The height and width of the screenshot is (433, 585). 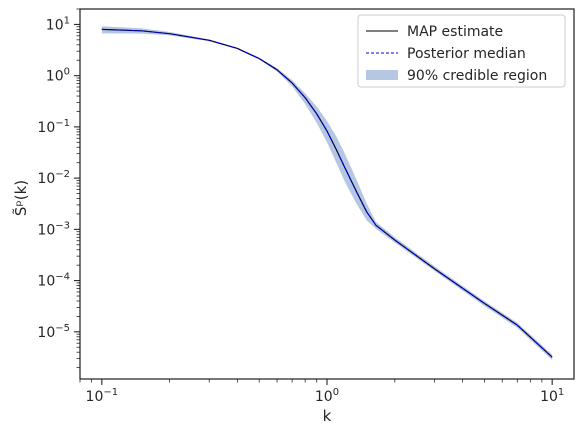 What do you see at coordinates (53, 281) in the screenshot?
I see `y-tick-label: 10⁻⁴` at bounding box center [53, 281].